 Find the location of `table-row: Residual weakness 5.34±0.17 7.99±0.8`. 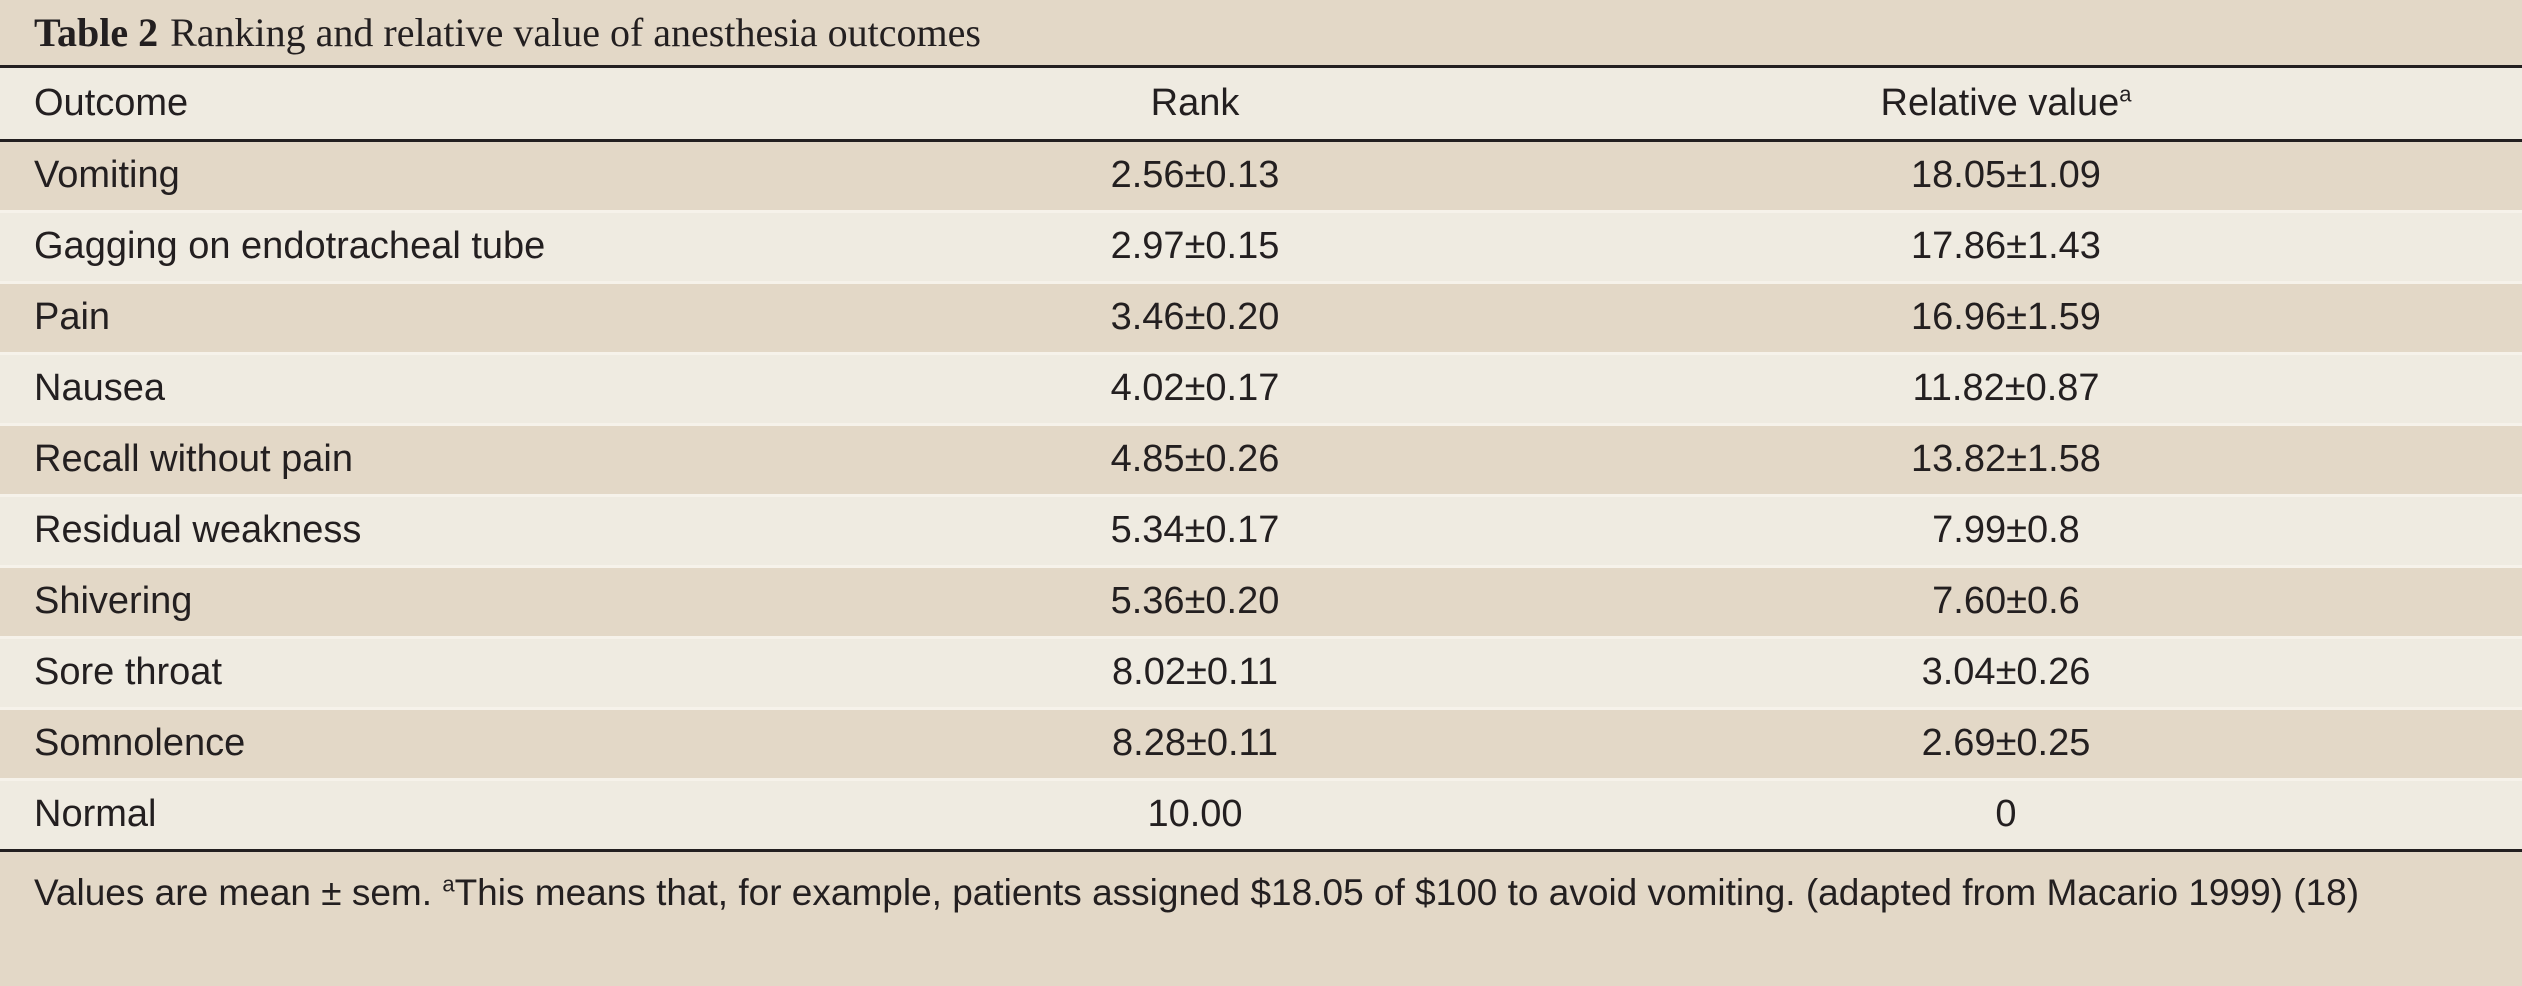

table-row: Residual weakness 5.34±0.17 7.99±0.8 is located at coordinates (1261, 529).